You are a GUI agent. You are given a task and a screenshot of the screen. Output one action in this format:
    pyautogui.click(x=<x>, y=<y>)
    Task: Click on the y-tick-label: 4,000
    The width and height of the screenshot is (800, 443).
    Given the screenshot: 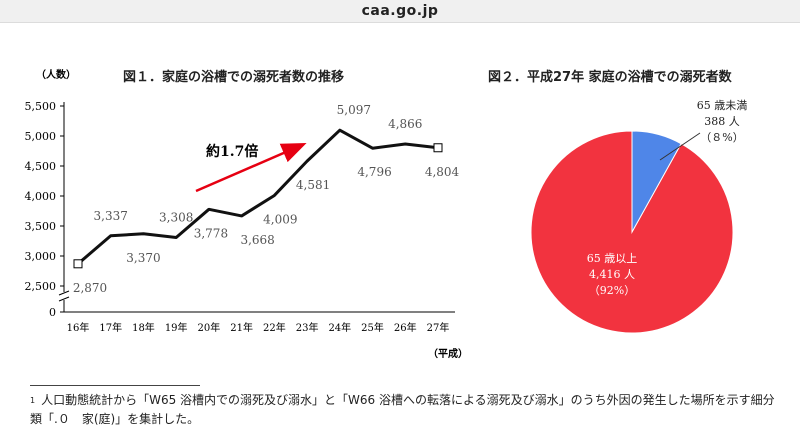 What is the action you would take?
    pyautogui.click(x=41, y=196)
    